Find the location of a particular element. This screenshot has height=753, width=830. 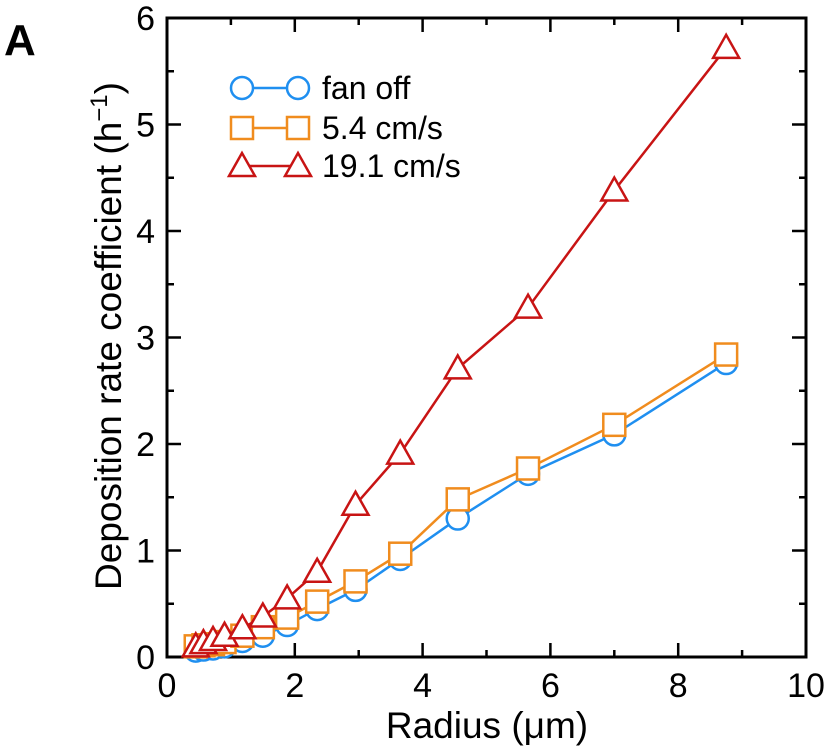

y-tick-label: 1 is located at coordinates (145, 552).